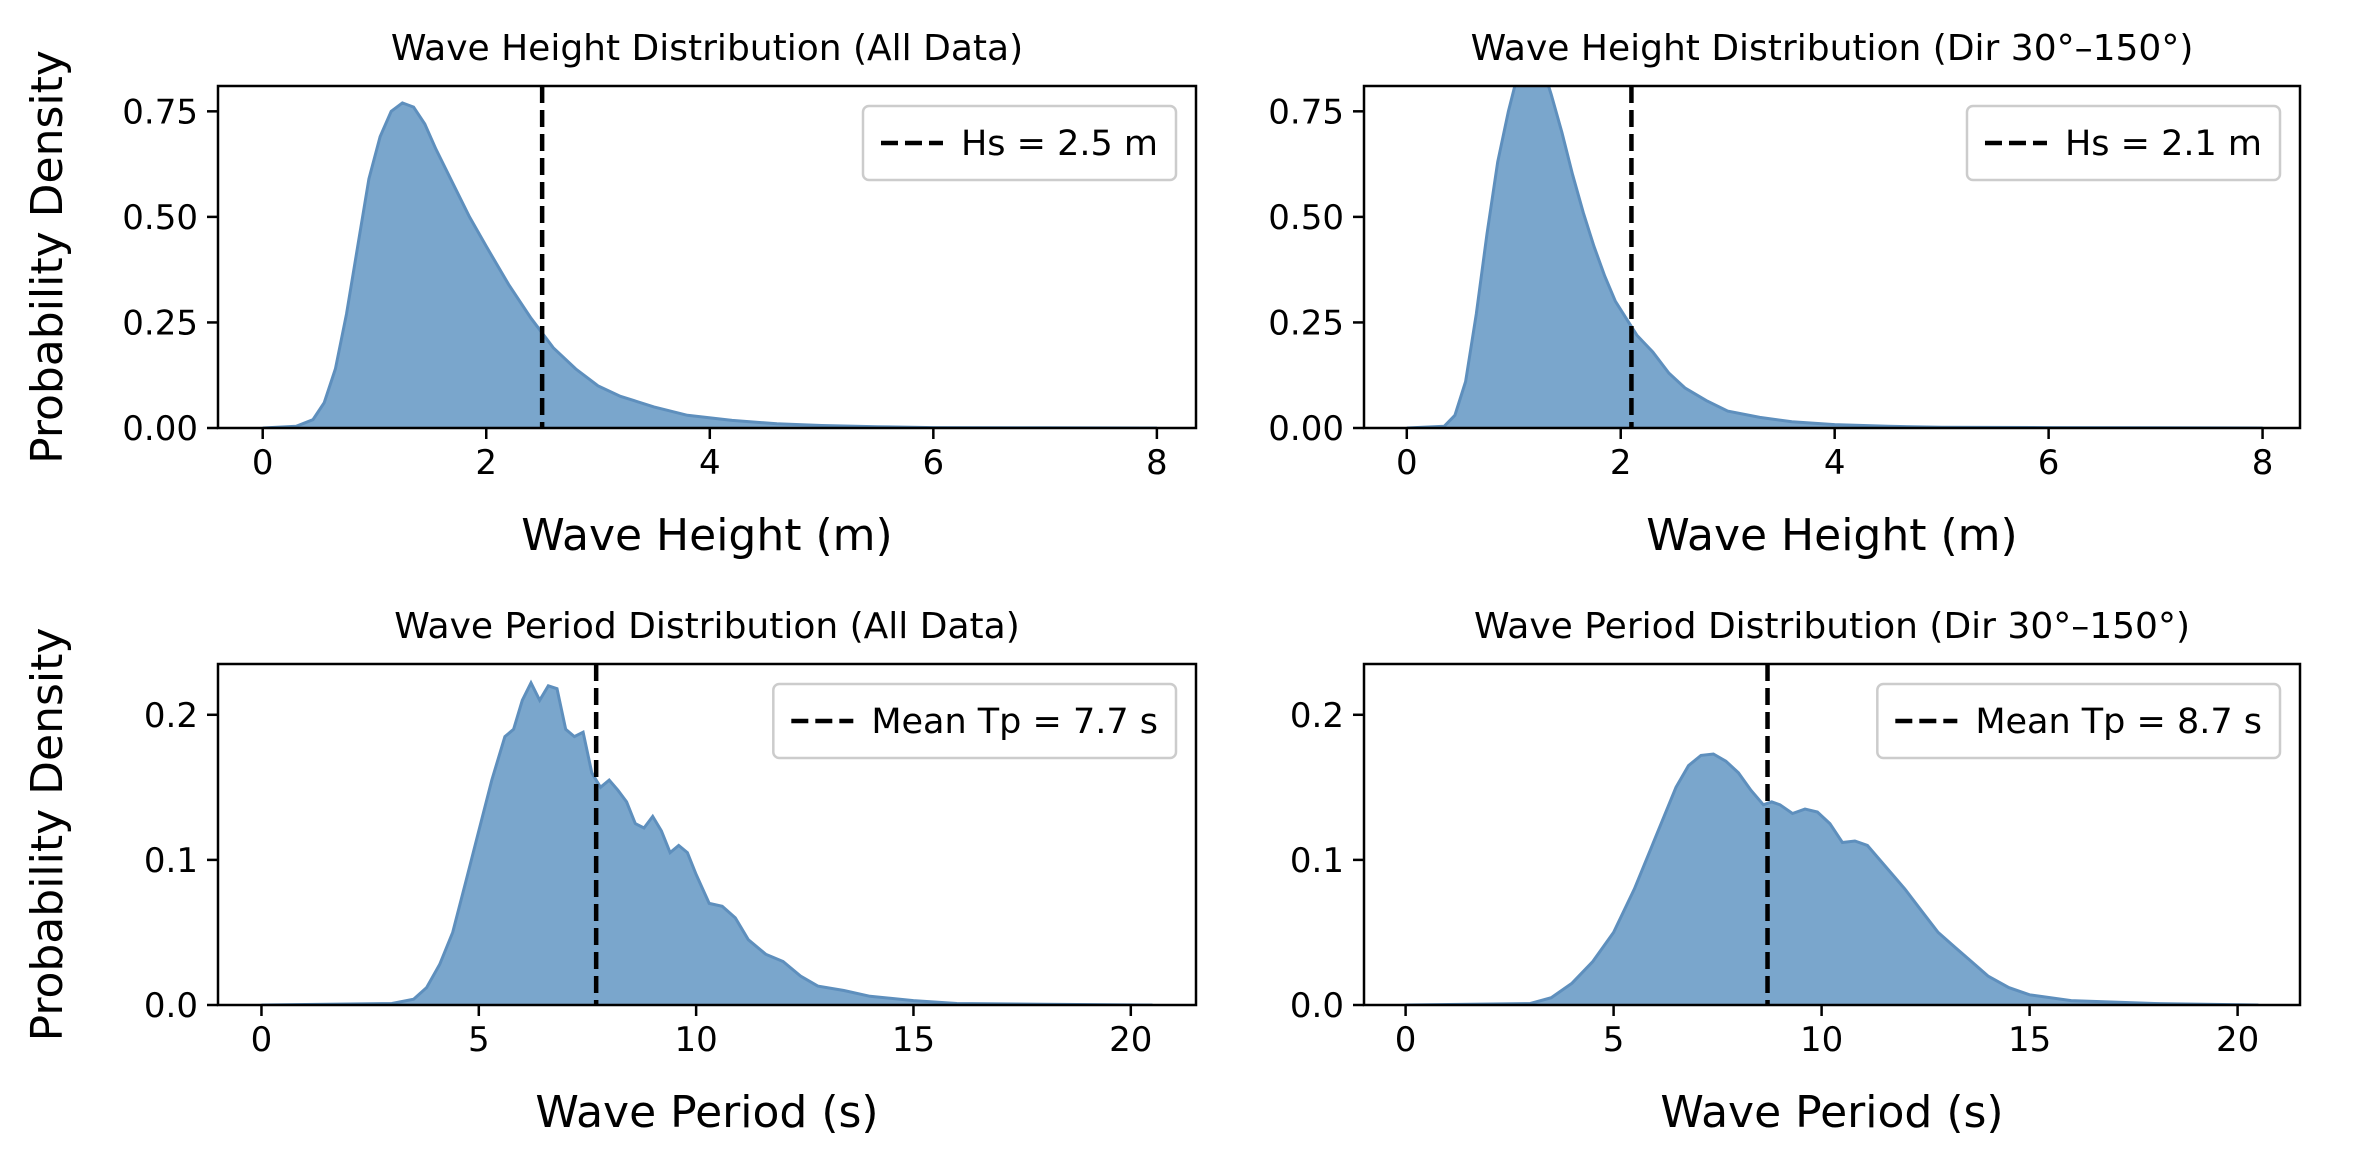 This screenshot has height=1169, width=2372. What do you see at coordinates (1059, 144) in the screenshot?
I see `legend-label: Hs = 2.5 m` at bounding box center [1059, 144].